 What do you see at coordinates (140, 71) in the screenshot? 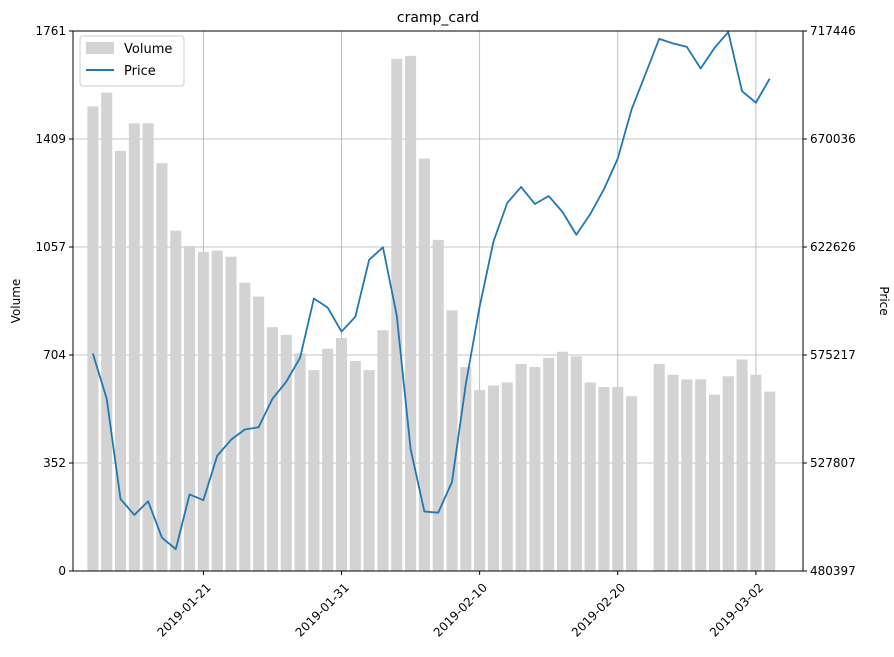
I see `legend-price-label: Price` at bounding box center [140, 71].